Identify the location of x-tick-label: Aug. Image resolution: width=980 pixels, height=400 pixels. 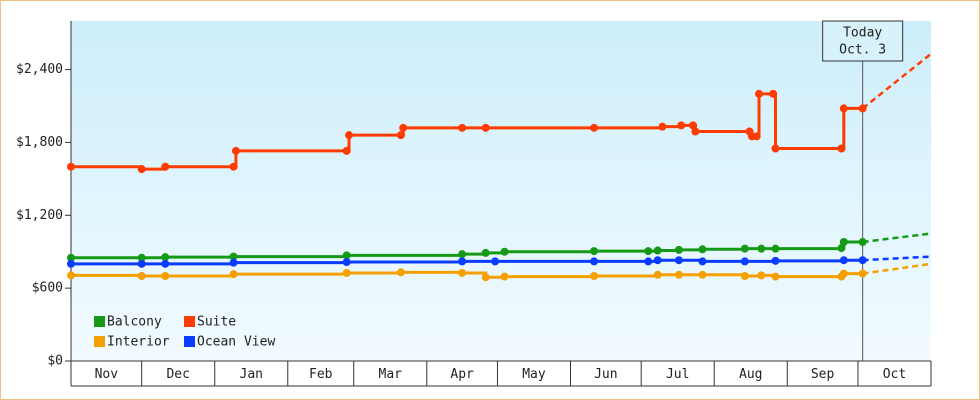
(750, 374).